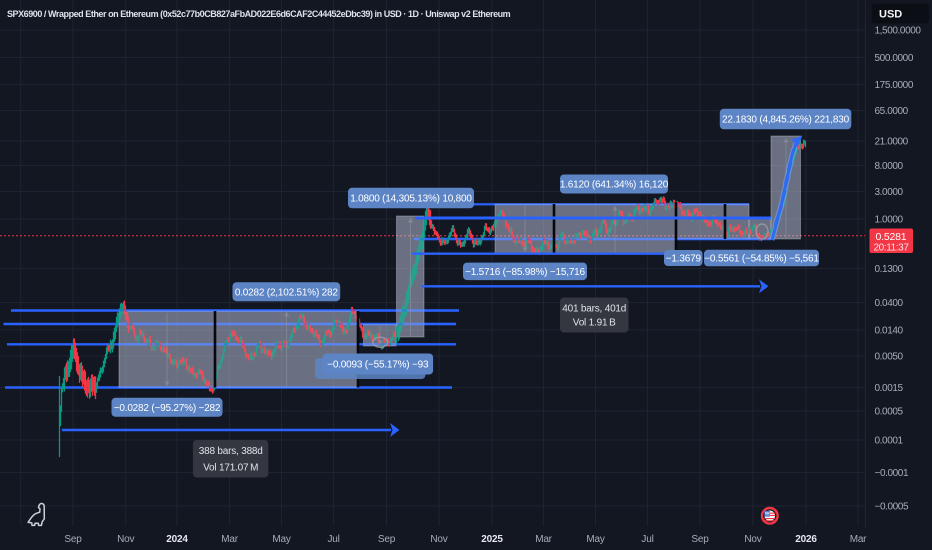 The image size is (932, 550). Describe the element at coordinates (806, 539) in the screenshot. I see `svg-text: 2026` at that location.